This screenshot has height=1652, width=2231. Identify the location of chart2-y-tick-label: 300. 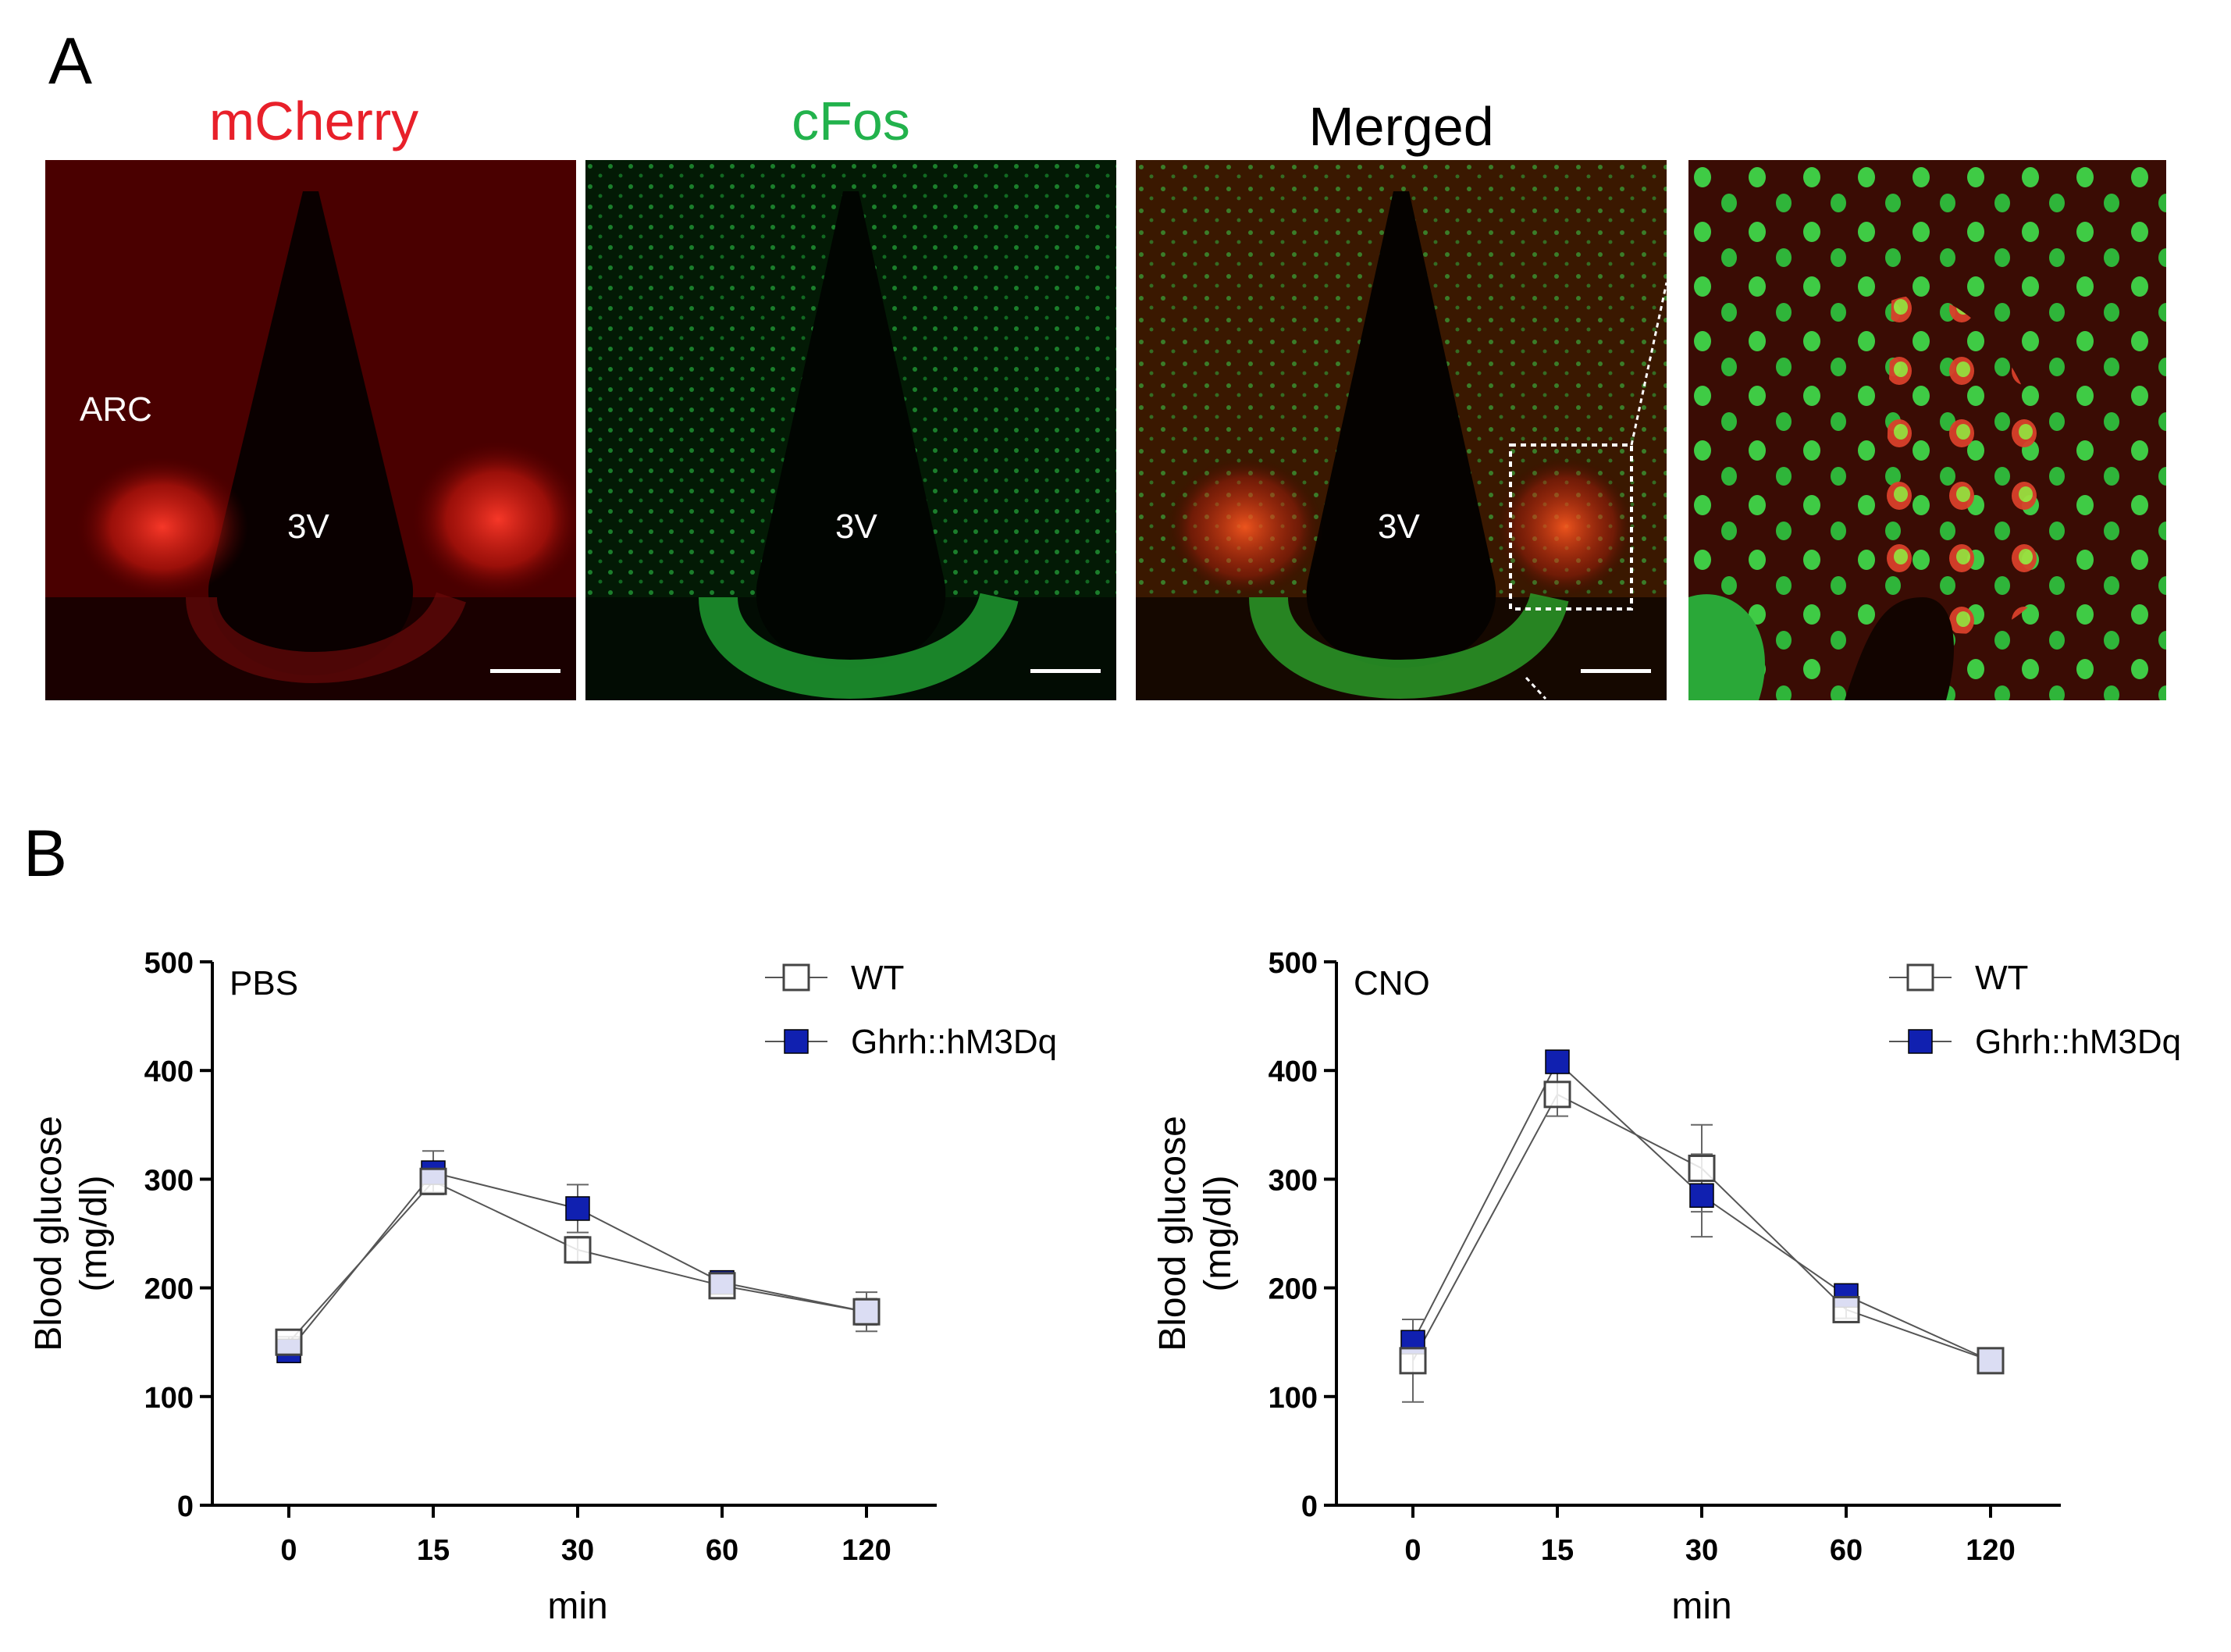
(1293, 1180).